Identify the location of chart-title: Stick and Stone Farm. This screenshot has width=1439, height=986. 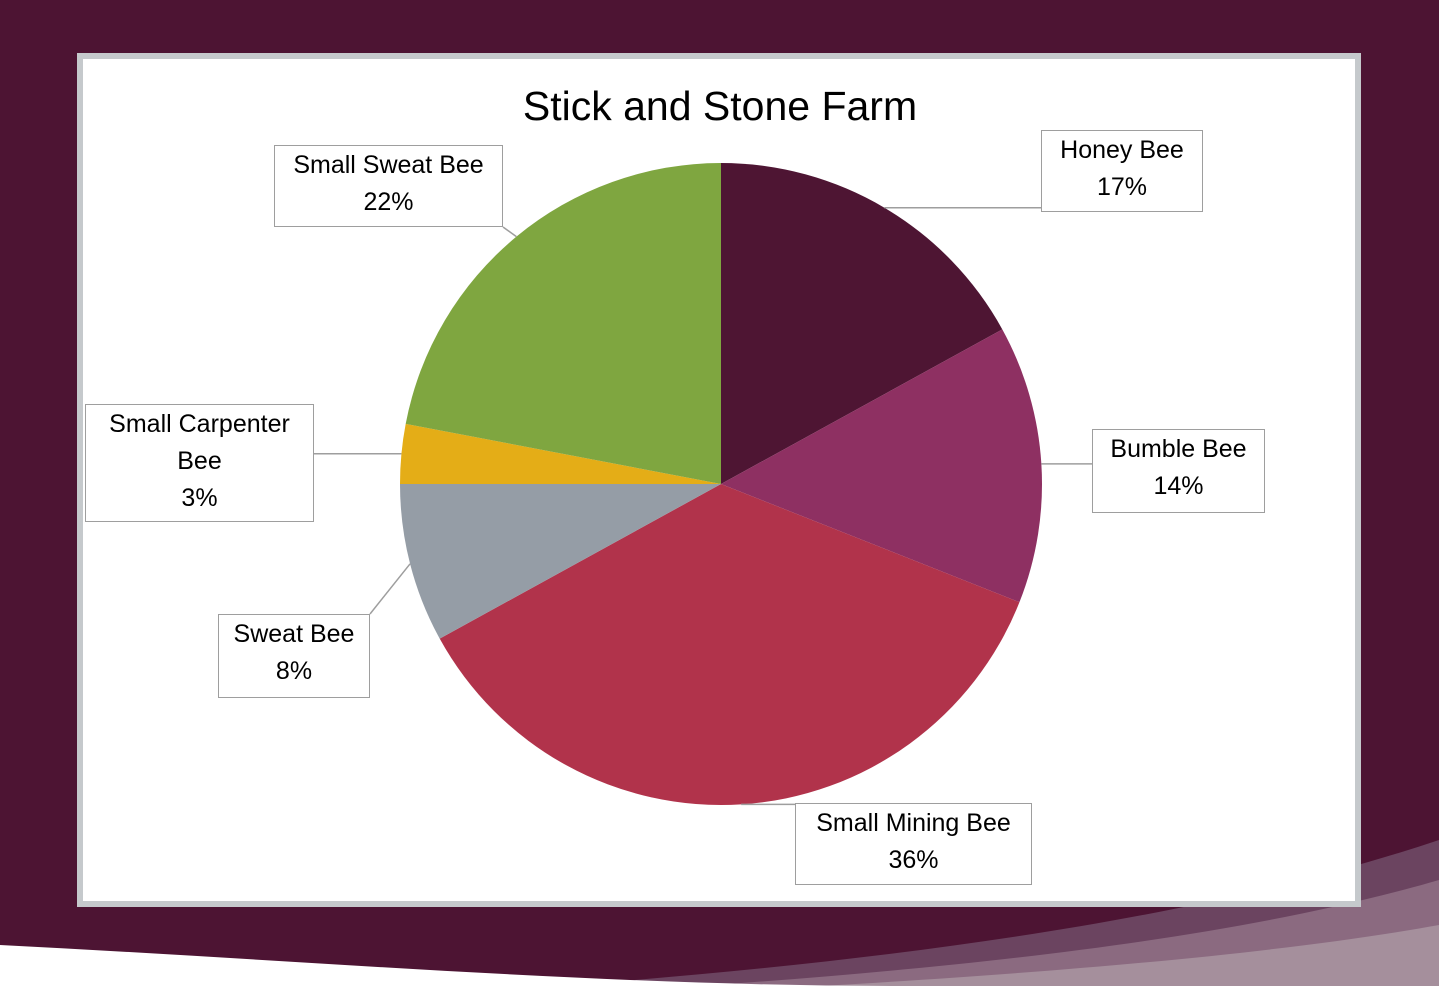
(720, 106).